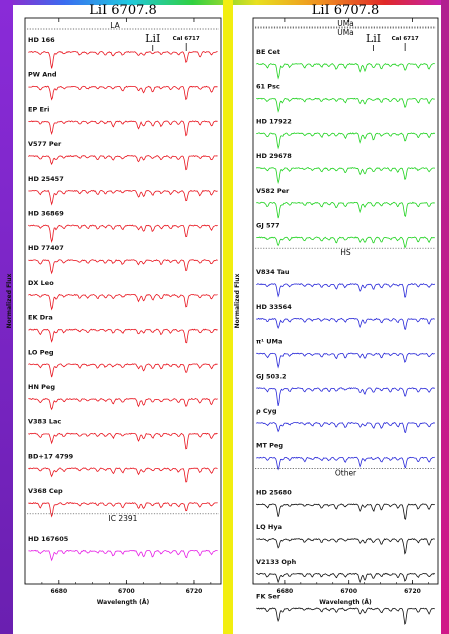  What do you see at coordinates (41, 387) in the screenshot?
I see `star-label: HN Peg` at bounding box center [41, 387].